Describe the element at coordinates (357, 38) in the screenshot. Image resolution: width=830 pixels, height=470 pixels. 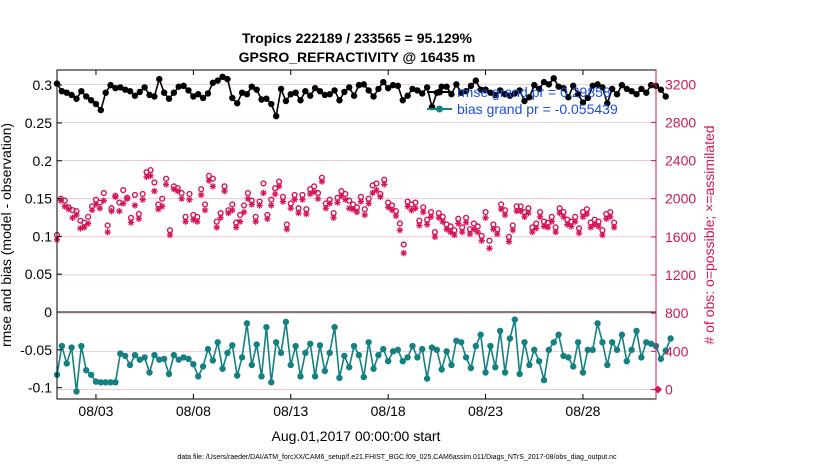
I see `chart-title-line1: Tropics 222189 / 233565 = 95.129%` at that location.